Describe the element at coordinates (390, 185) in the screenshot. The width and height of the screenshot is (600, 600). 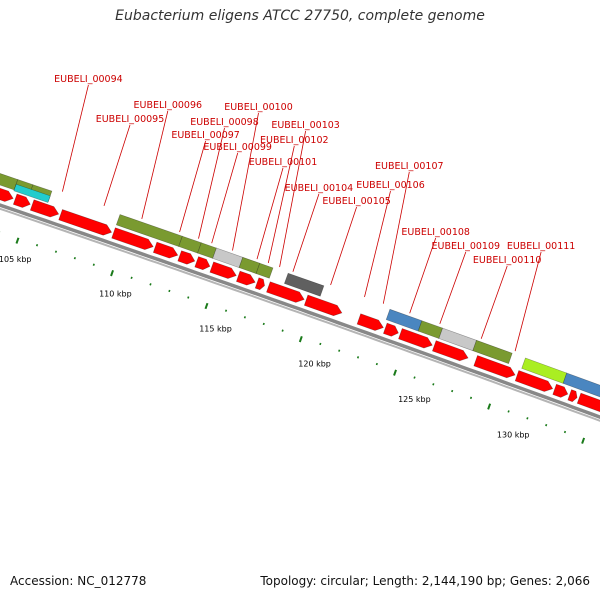
I see `gene-label: EUBELI_00106` at that location.